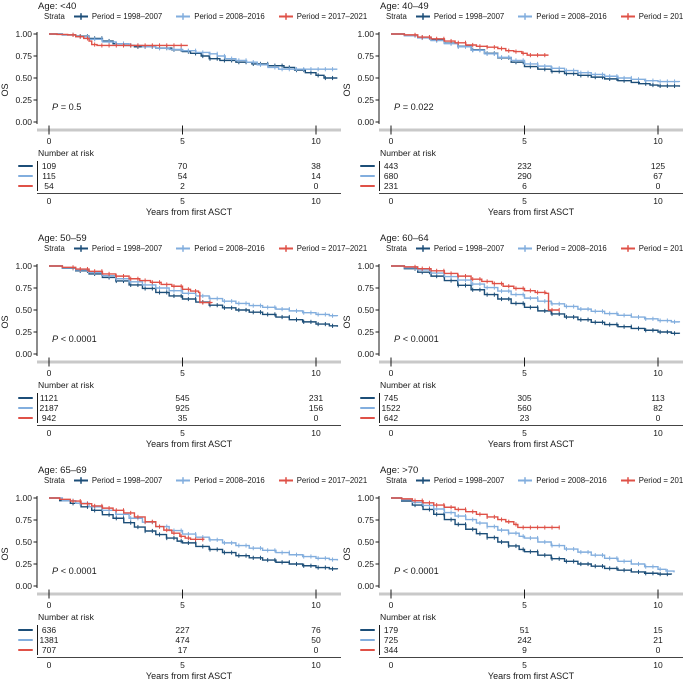 Image resolution: width=683 pixels, height=694 pixels. Describe the element at coordinates (49, 650) in the screenshot. I see `risk-count: 707` at that location.